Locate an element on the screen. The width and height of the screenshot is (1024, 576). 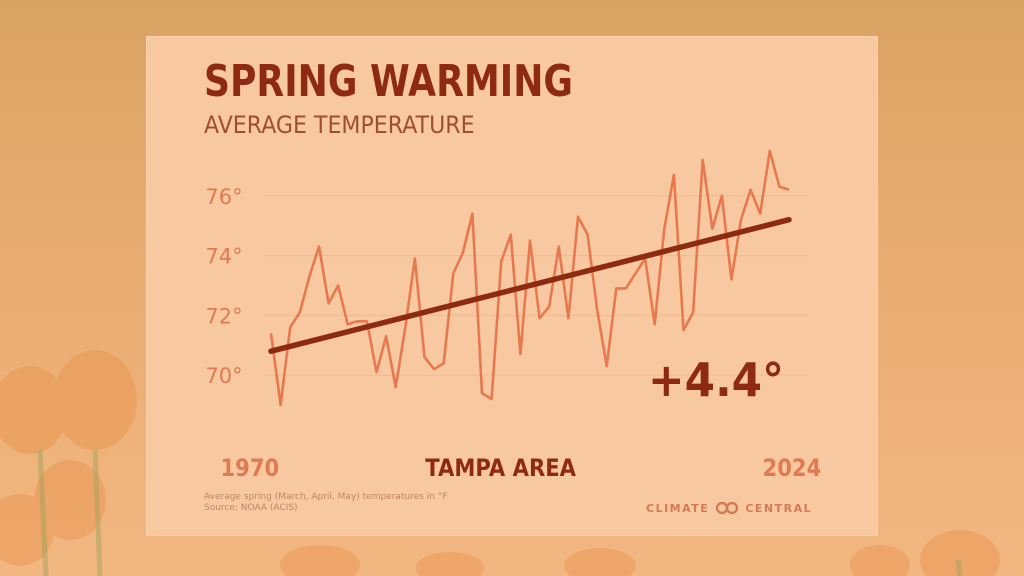
chart-title: SPRING WARMING is located at coordinates (389, 81).